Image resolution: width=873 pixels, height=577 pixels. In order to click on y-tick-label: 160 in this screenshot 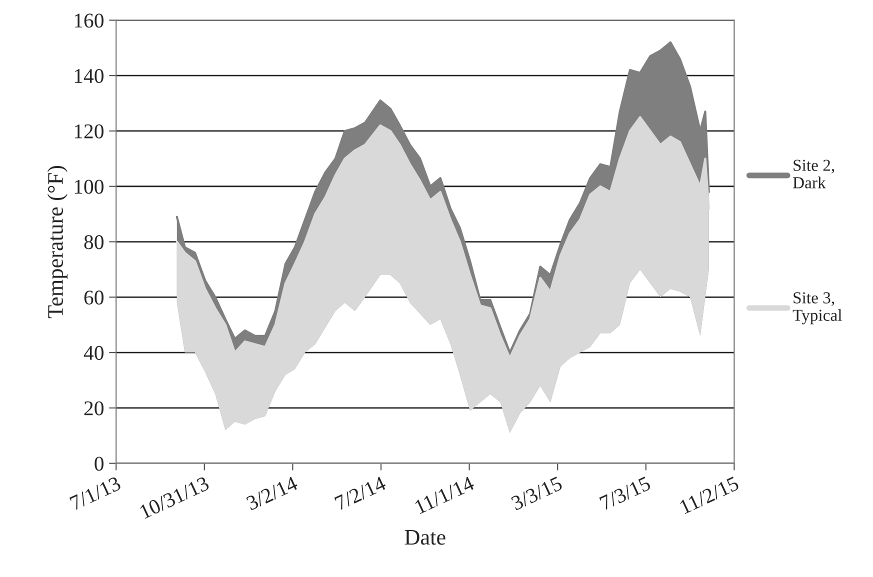, I will do `click(89, 21)`.